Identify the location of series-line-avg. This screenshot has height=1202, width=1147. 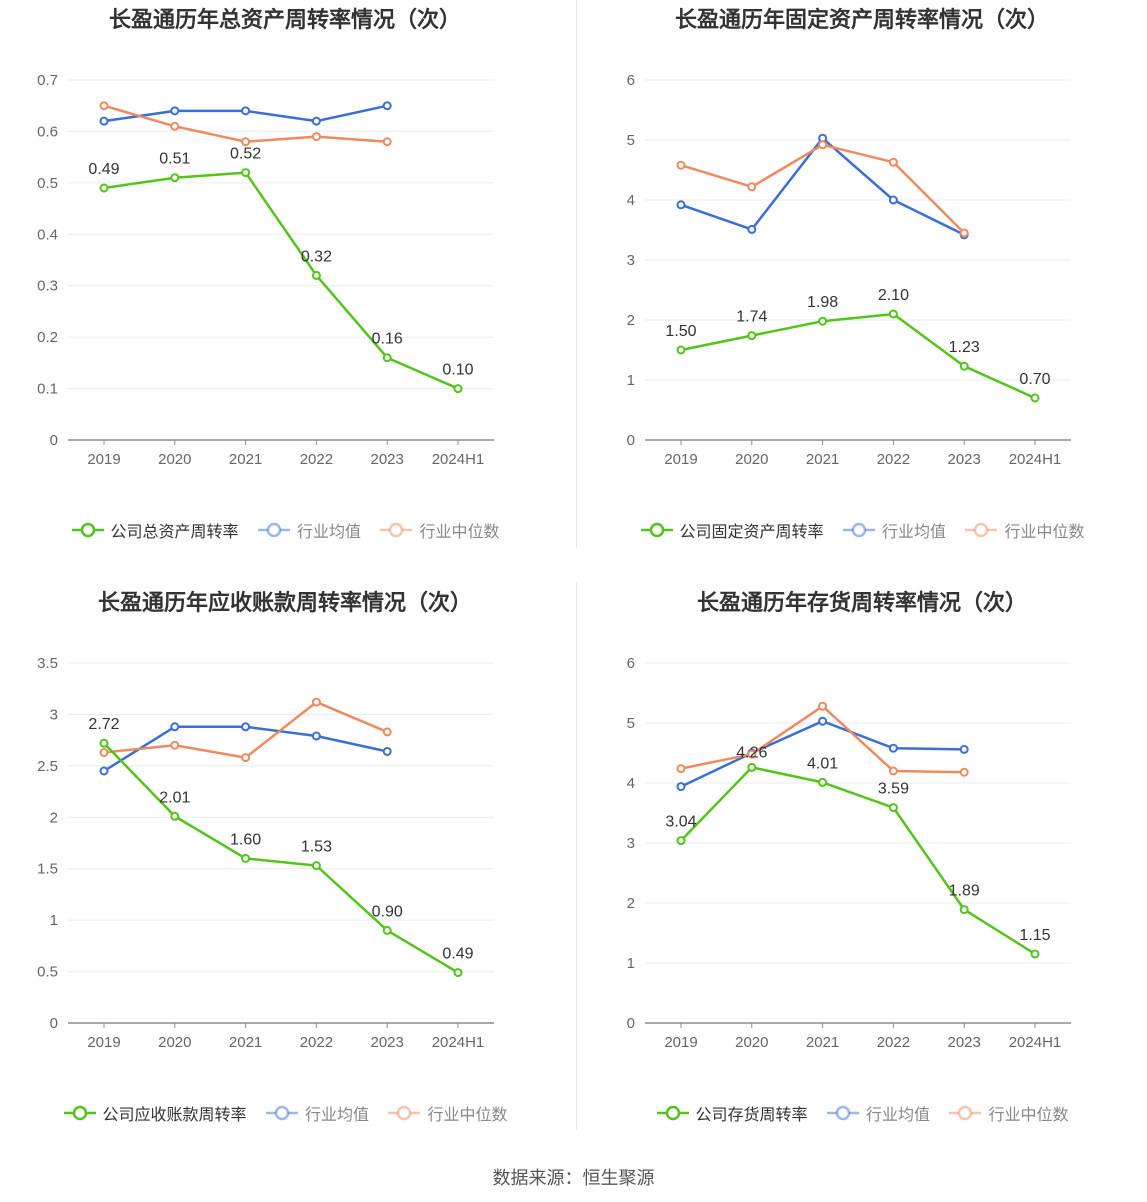
(822, 753).